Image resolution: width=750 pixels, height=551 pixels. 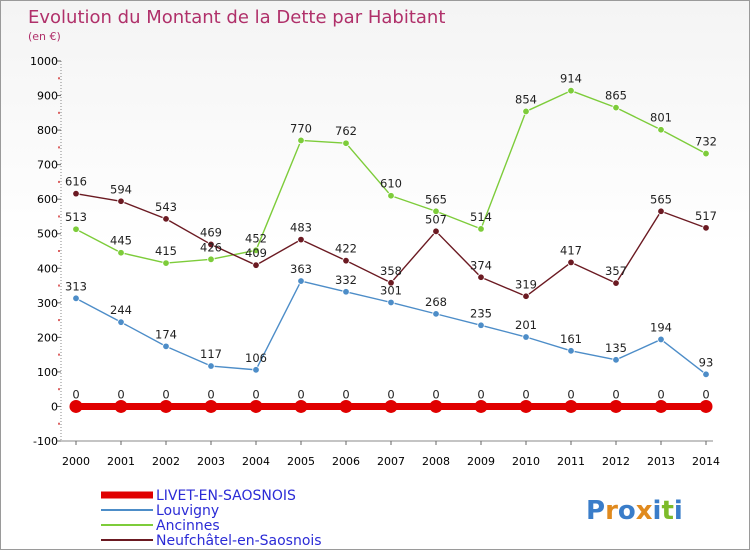 What do you see at coordinates (627, 511) in the screenshot?
I see `logo-letter: o` at bounding box center [627, 511].